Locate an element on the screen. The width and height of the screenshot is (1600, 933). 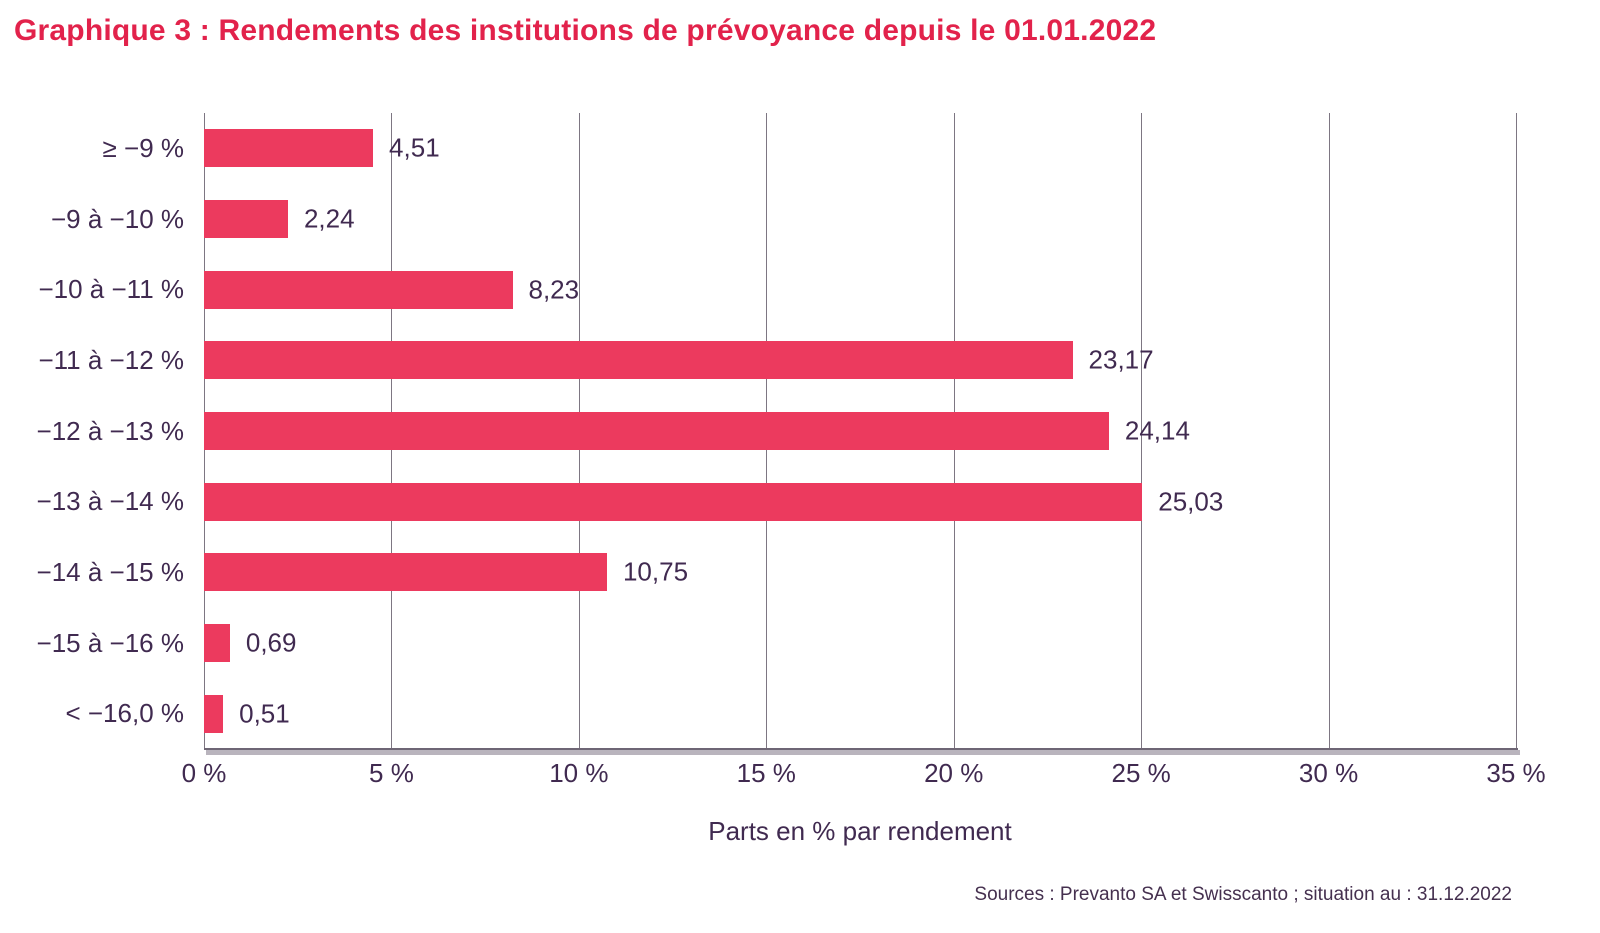
bar: 2,24 is located at coordinates (279, 219).